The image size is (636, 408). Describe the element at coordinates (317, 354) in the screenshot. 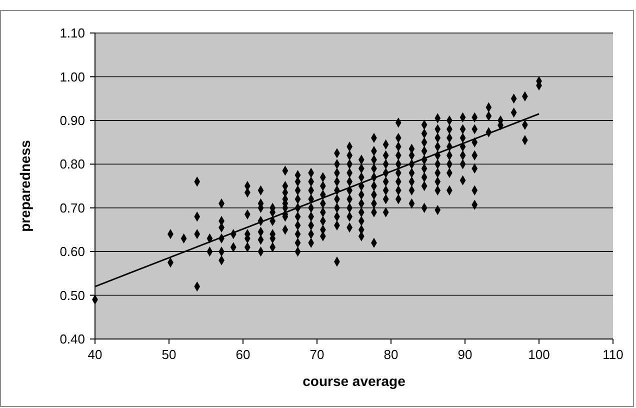

I see `x-tick-label: 70` at that location.